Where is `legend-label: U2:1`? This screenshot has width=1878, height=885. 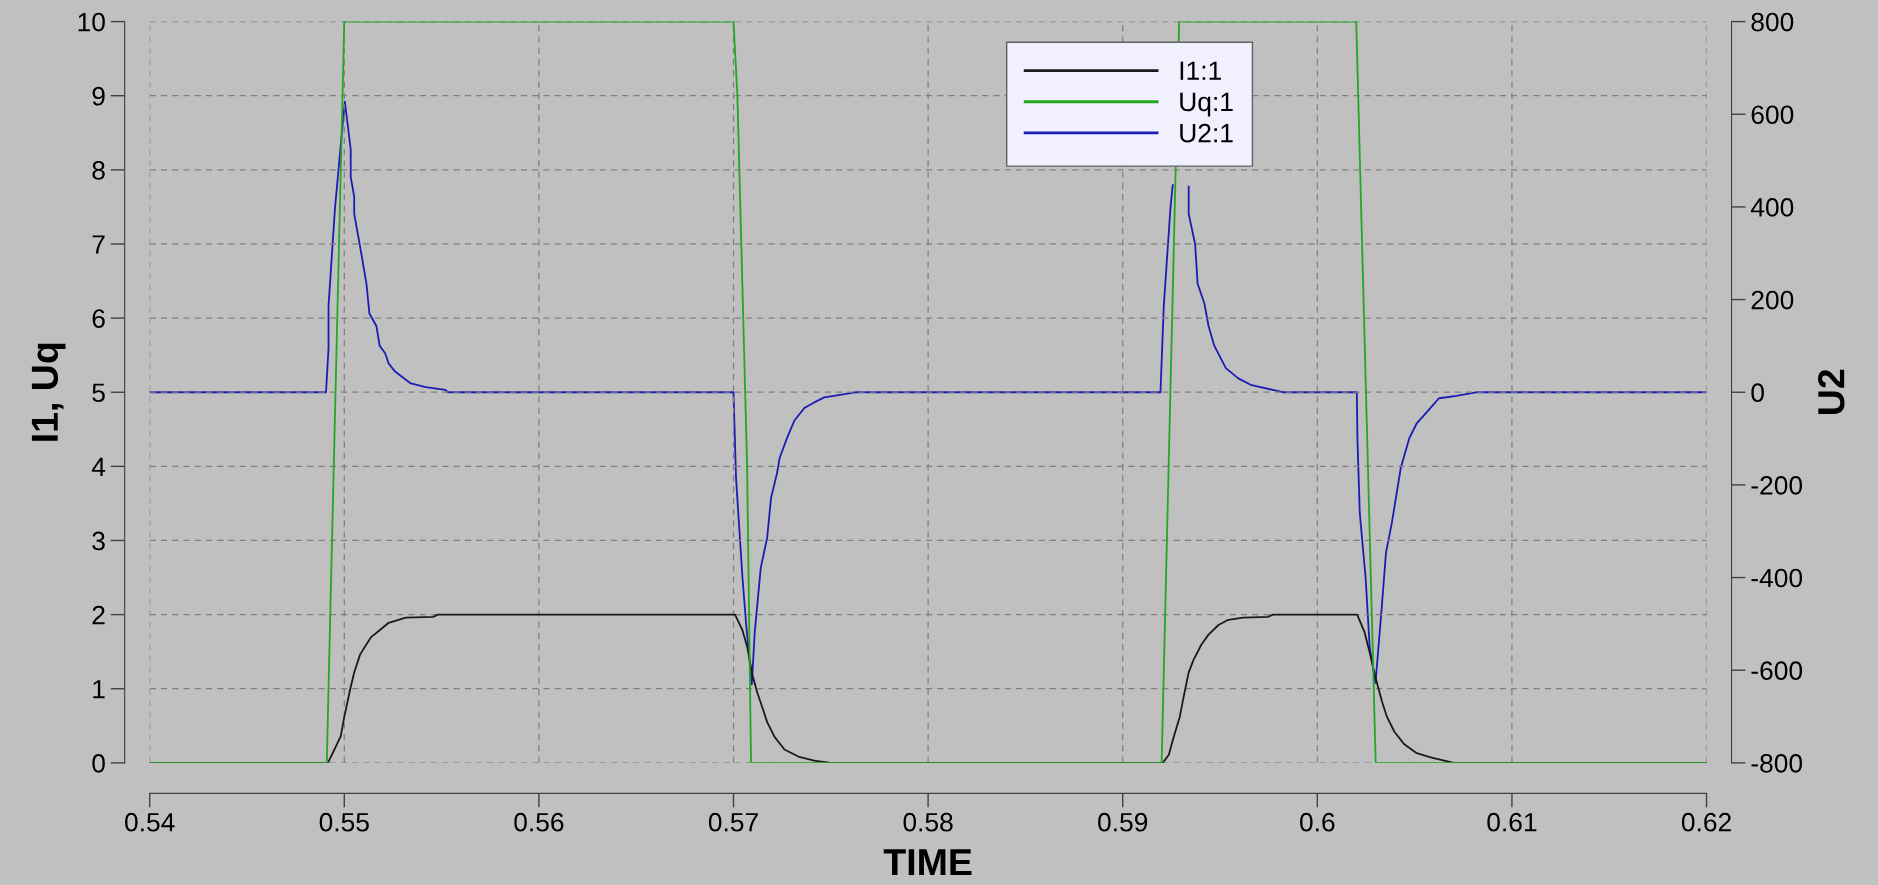
legend-label: U2:1 is located at coordinates (1206, 133).